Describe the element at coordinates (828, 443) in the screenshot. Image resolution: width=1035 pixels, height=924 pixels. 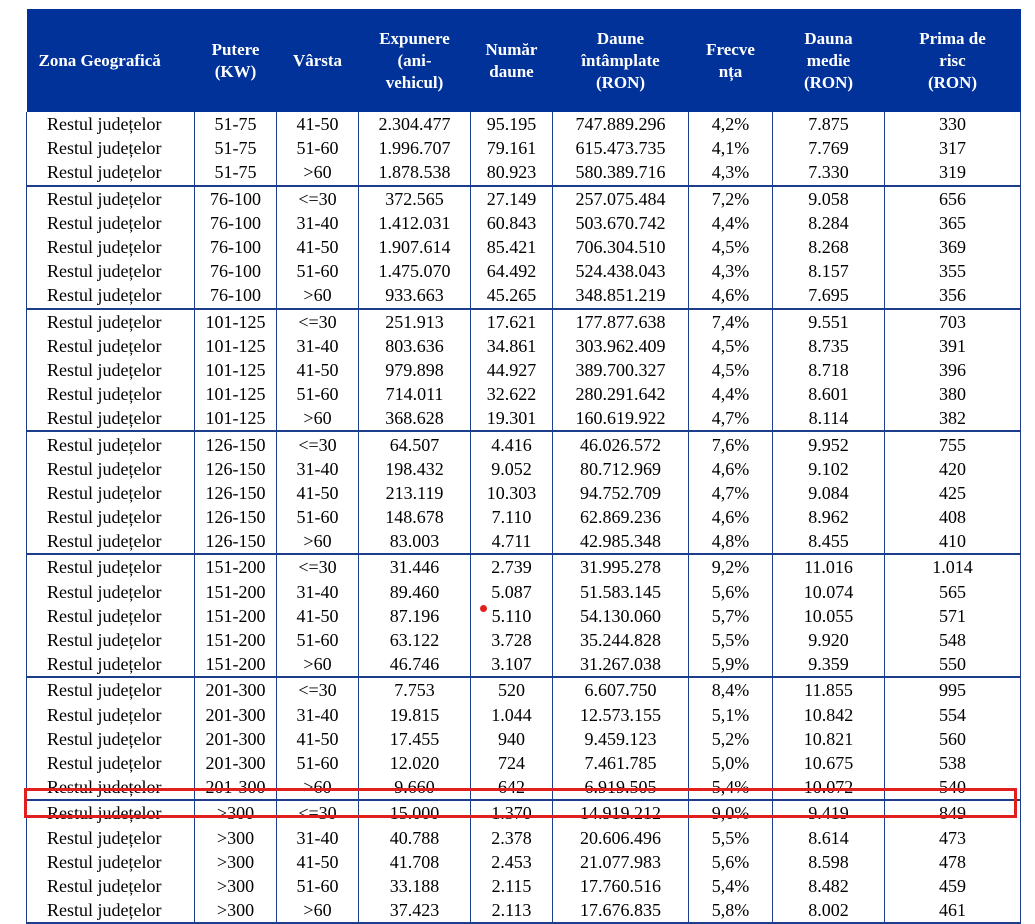
I see `cell-avg-claim: 9.952` at that location.